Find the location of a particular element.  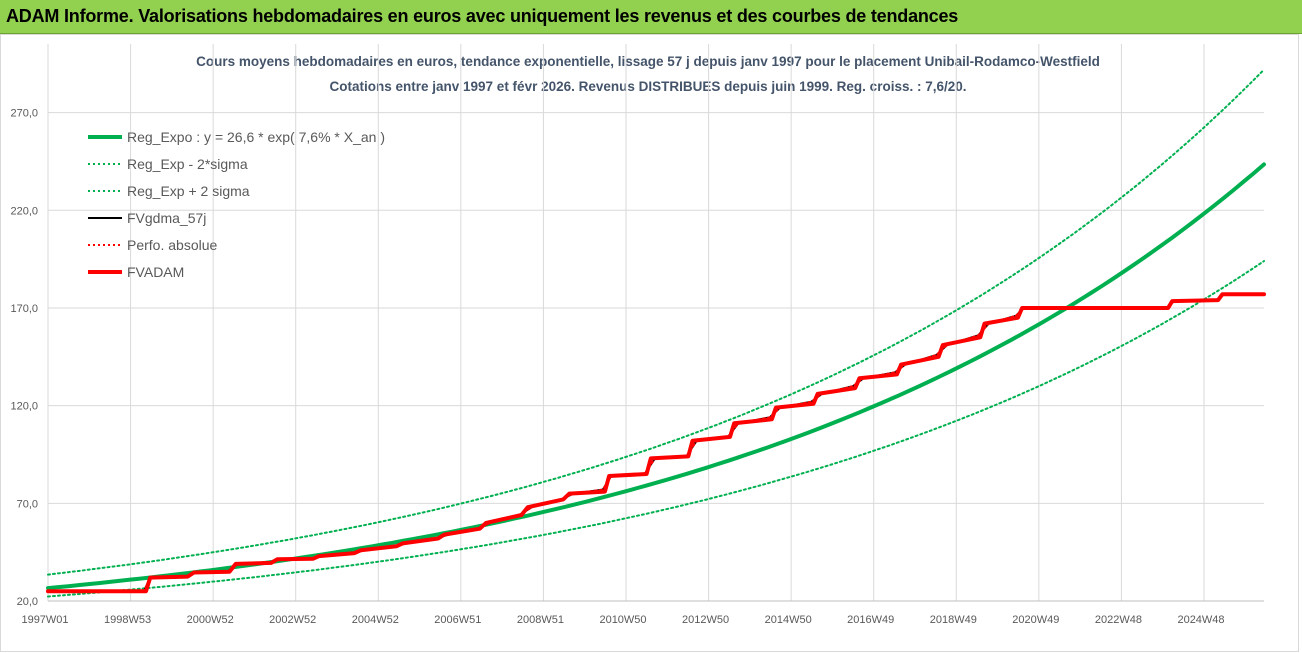

x-tick-label: 1998W53 is located at coordinates (127, 620).